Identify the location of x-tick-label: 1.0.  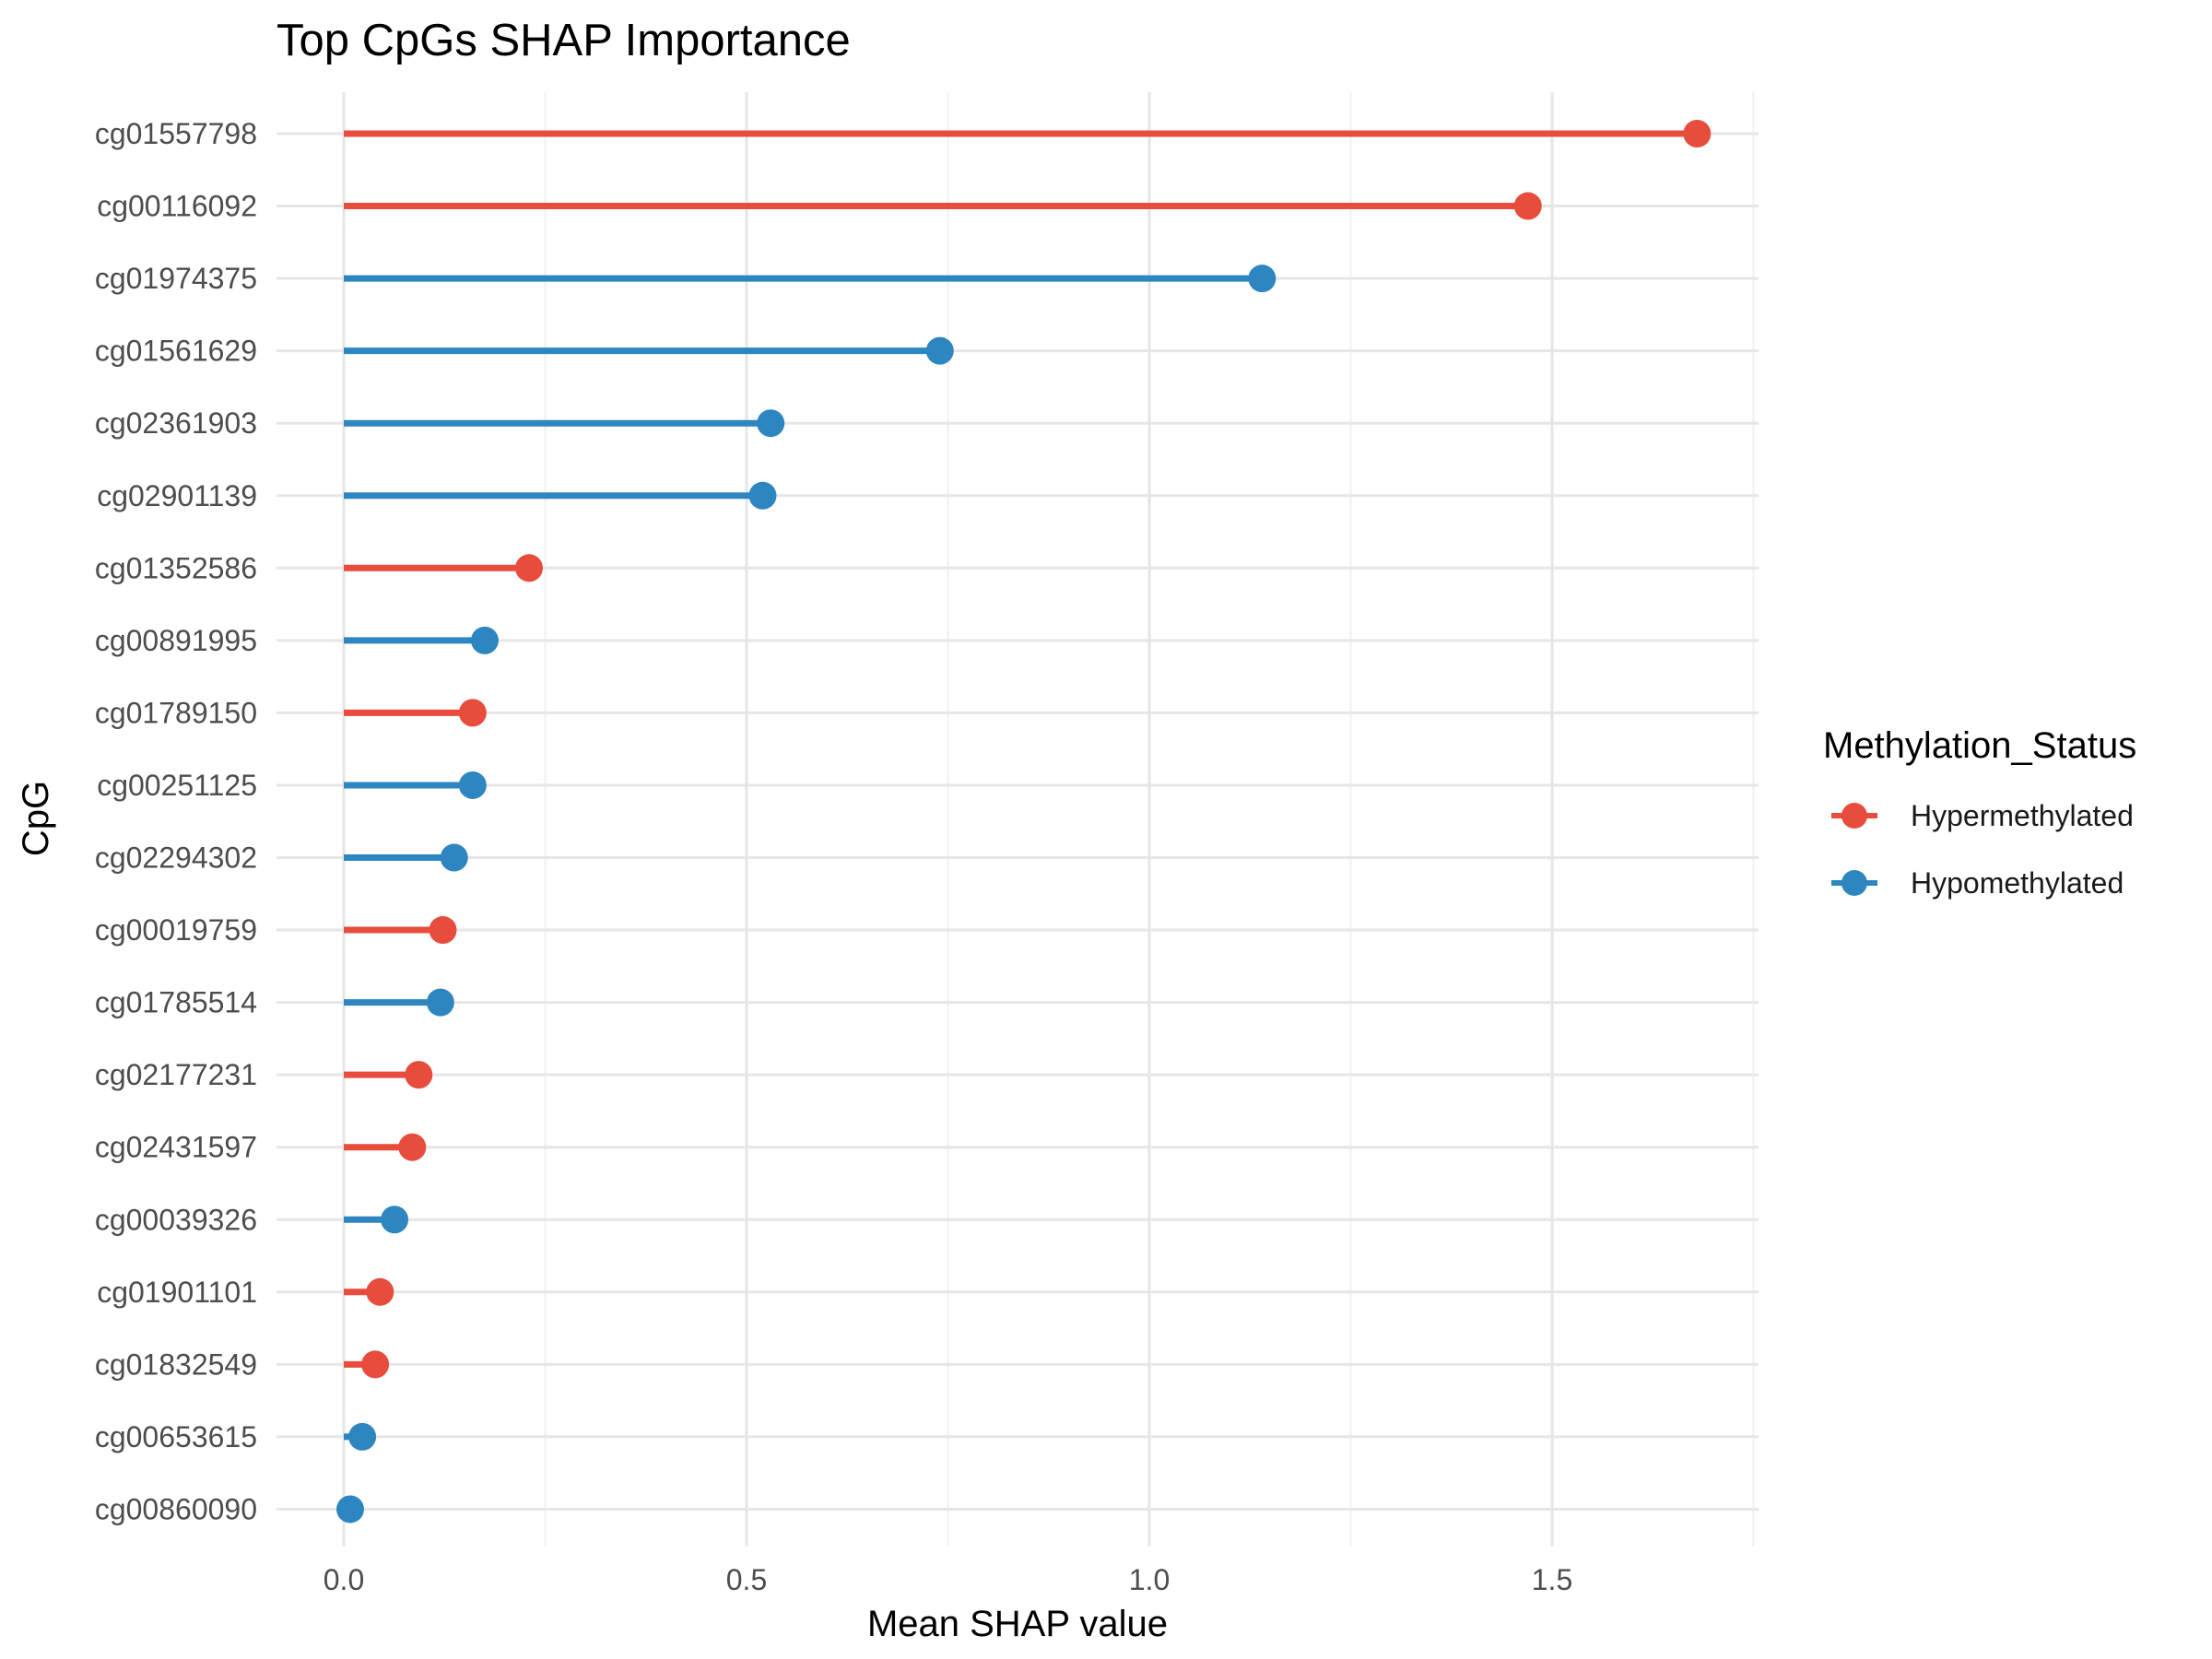
(1149, 1579).